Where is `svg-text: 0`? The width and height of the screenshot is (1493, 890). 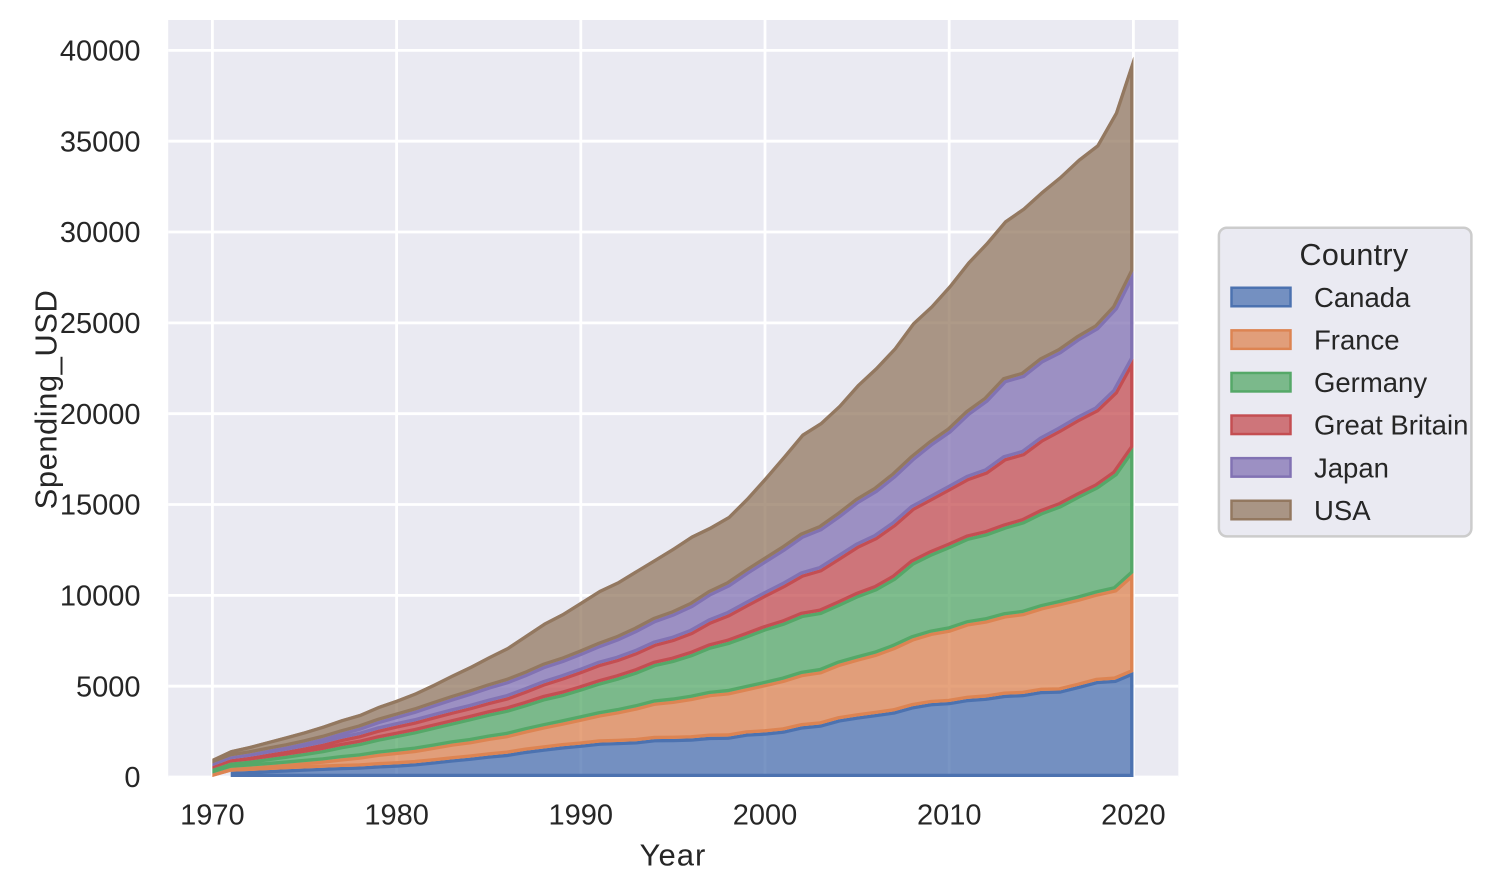 svg-text: 0 is located at coordinates (132, 778).